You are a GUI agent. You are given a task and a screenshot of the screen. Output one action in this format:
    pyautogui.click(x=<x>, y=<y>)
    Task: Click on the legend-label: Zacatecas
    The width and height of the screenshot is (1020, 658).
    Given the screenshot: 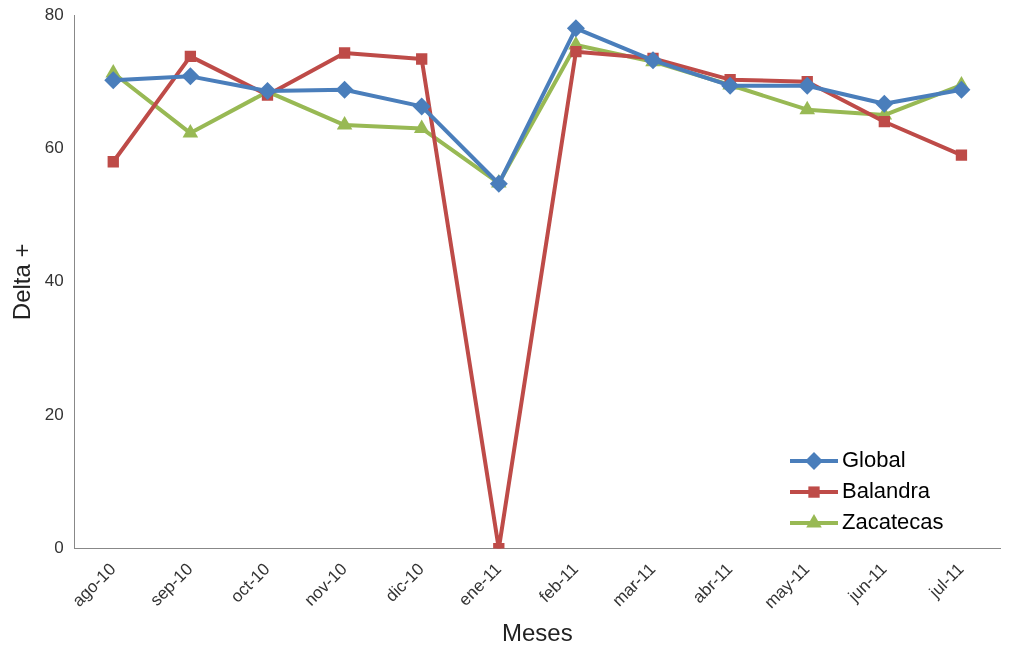 What is the action you would take?
    pyautogui.click(x=893, y=522)
    